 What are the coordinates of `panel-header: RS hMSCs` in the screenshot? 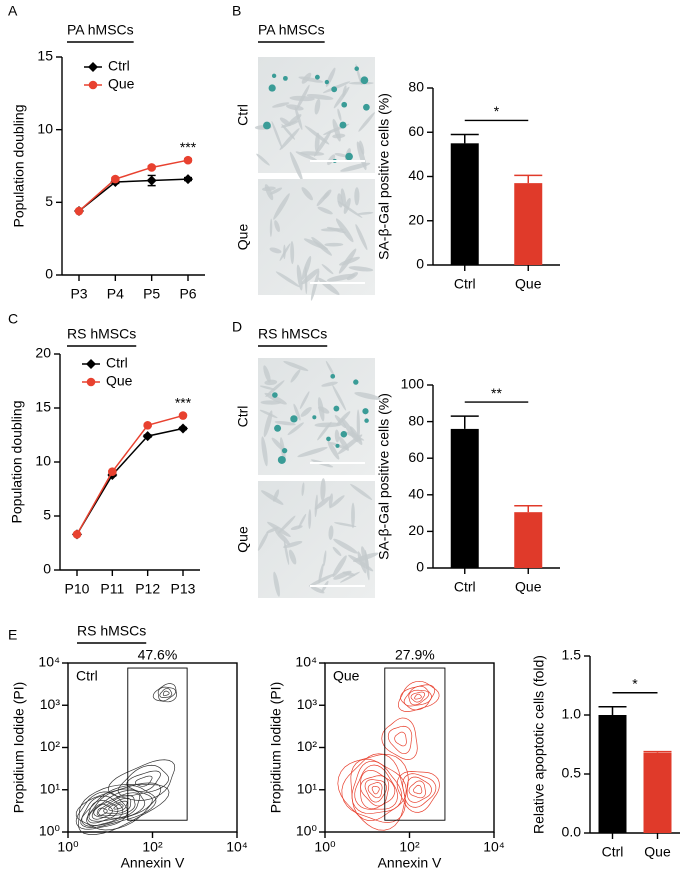 It's located at (111, 631).